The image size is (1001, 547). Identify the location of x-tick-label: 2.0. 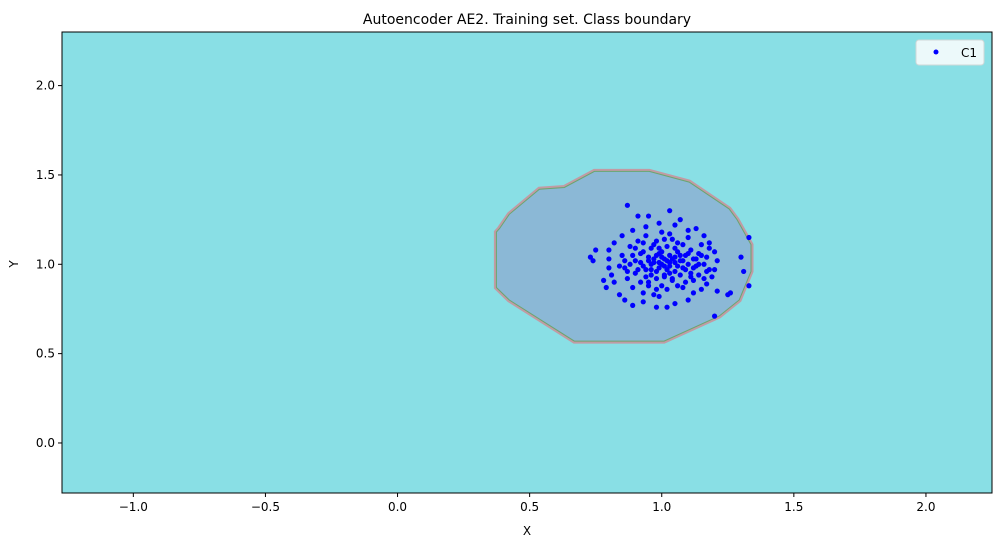
(925, 507).